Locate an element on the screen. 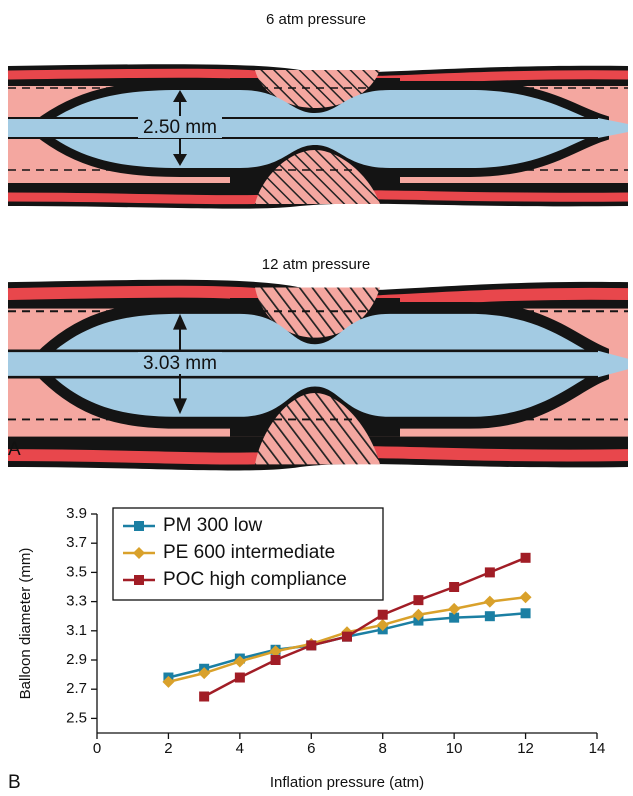  measurement: 2.50 mm is located at coordinates (180, 127).